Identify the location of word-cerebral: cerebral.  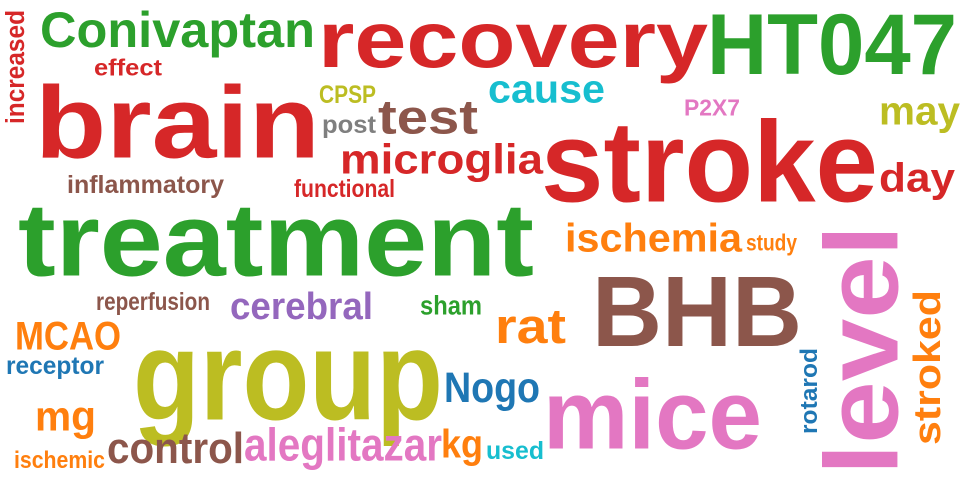
(301, 306).